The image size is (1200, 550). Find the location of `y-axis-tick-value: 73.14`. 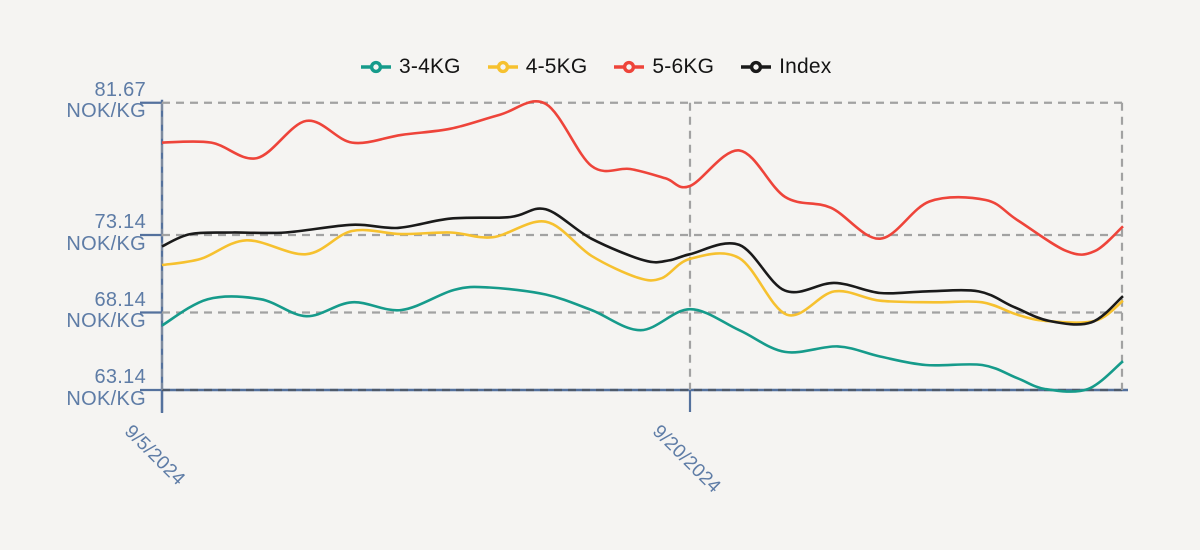

y-axis-tick-value: 73.14 is located at coordinates (120, 222).